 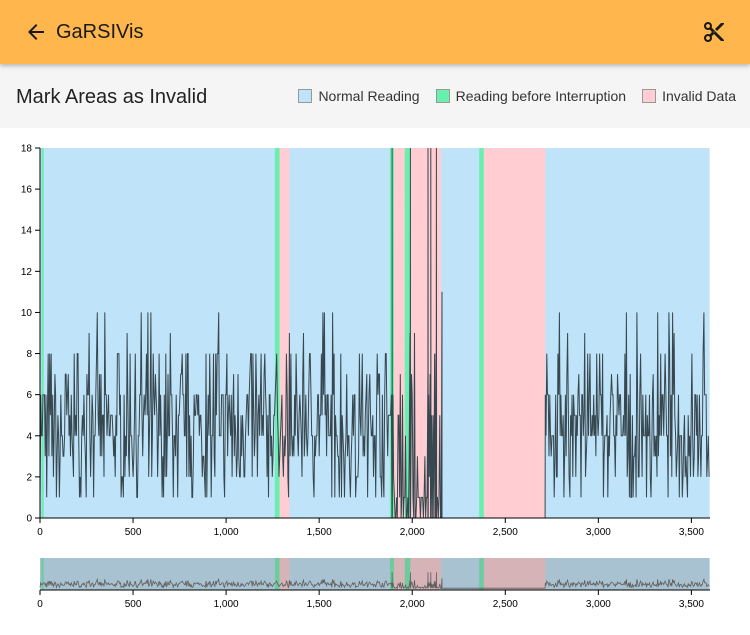 I want to click on back-button, so click(x=36, y=32).